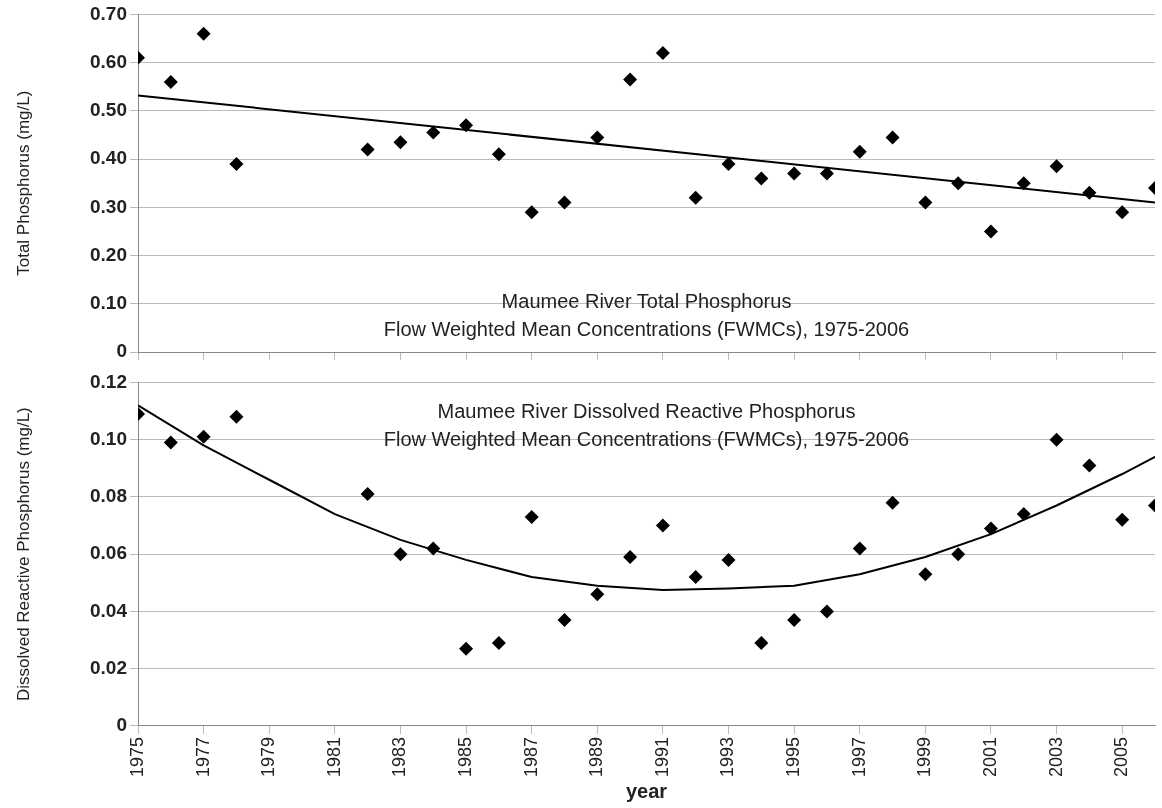 The width and height of the screenshot is (1162, 808). What do you see at coordinates (1055, 756) in the screenshot?
I see `x-tick-label: 2003` at bounding box center [1055, 756].